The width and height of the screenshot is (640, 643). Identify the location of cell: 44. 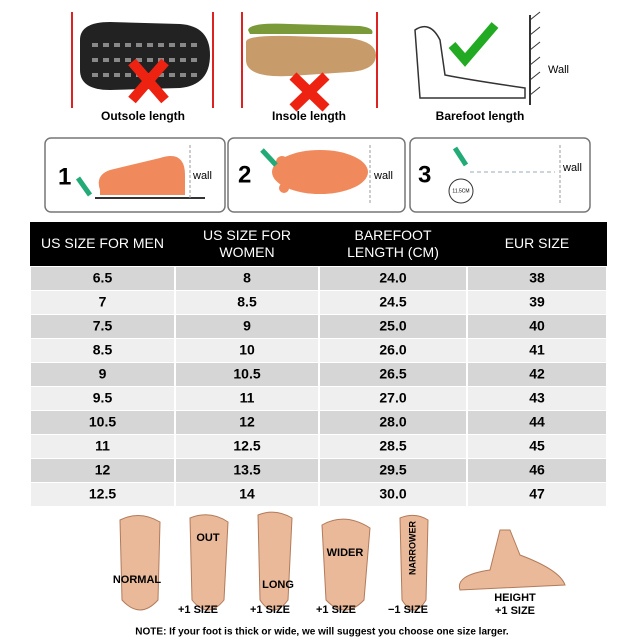
(537, 422).